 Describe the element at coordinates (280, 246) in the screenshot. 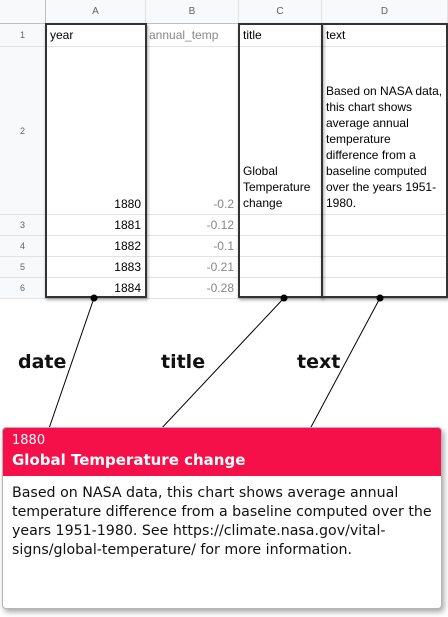

I see `cell-c4` at that location.